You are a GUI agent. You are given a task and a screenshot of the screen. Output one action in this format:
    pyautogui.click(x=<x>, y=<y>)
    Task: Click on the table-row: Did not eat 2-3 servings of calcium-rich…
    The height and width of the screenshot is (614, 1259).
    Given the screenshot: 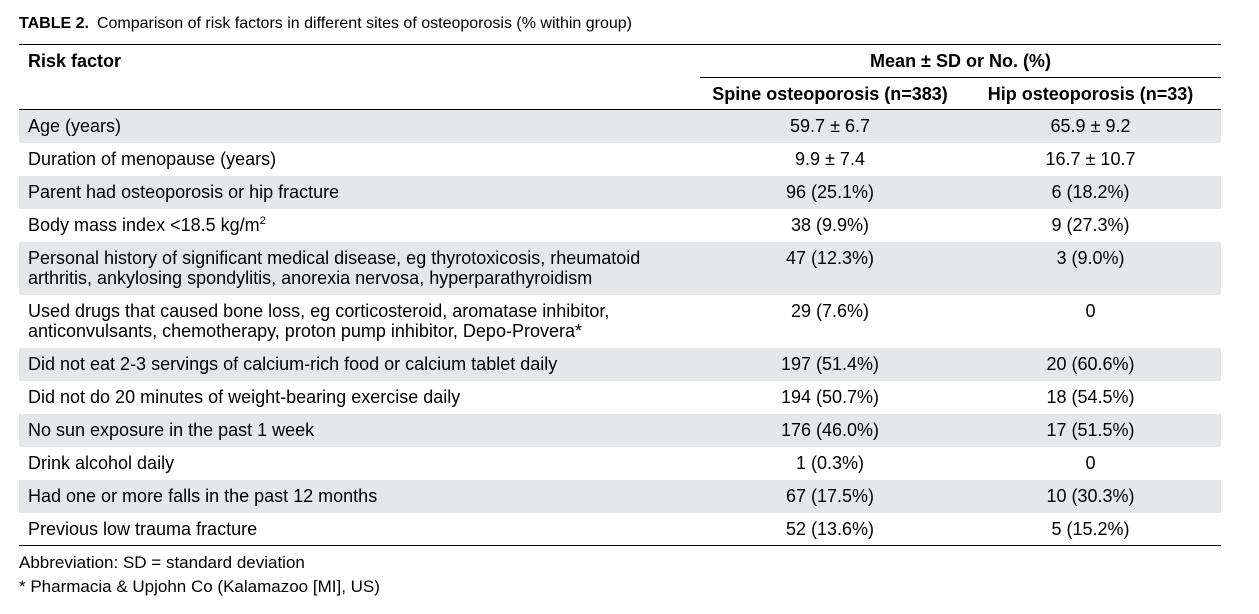 What is the action you would take?
    pyautogui.click(x=620, y=364)
    